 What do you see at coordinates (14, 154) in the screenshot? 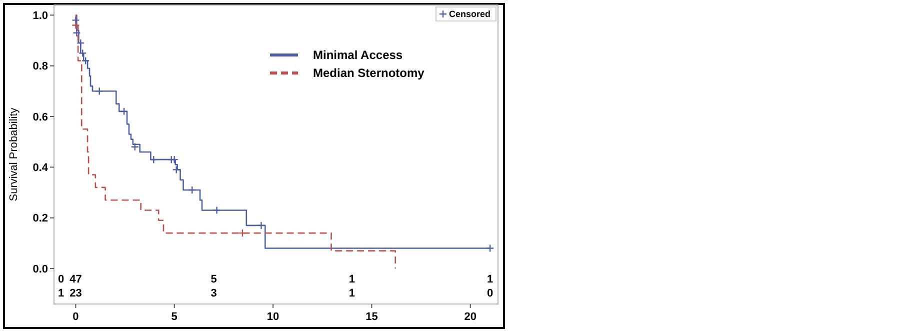
I see `y-axis-title: Survival Probability` at bounding box center [14, 154].